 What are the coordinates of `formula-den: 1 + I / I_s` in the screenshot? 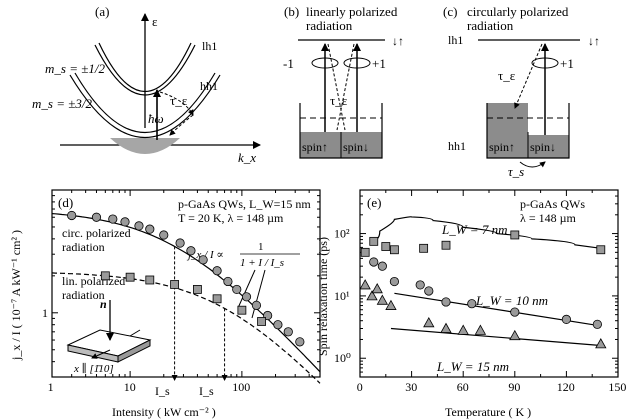 It's located at (262, 263).